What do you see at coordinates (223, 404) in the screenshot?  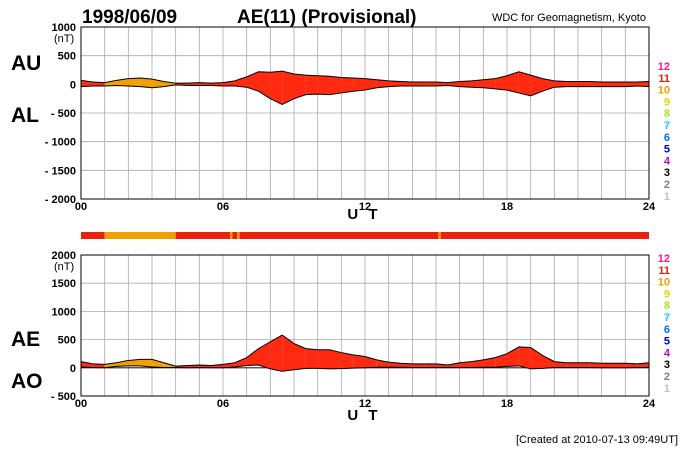 I see `x-tick-label: 06` at bounding box center [223, 404].